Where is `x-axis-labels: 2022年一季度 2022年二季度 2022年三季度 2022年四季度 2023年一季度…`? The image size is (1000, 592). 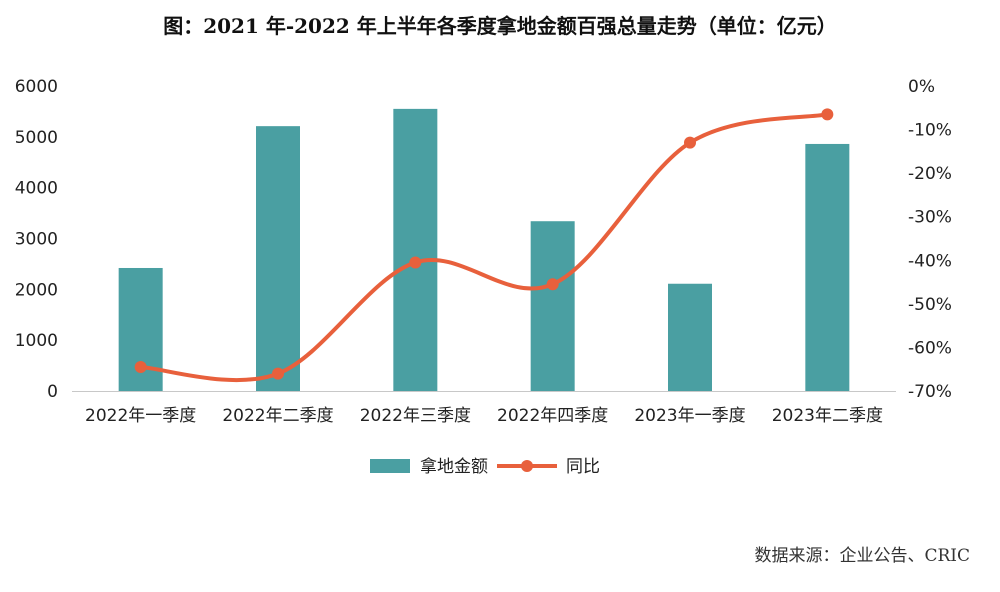
x-axis-labels: 2022年一季度 2022年二季度 2022年三季度 2022年四季度 2023年一季度… is located at coordinates (484, 416).